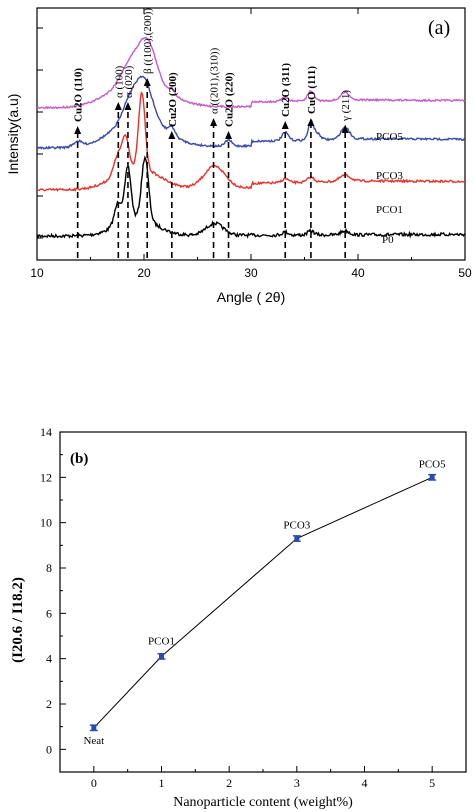  Describe the element at coordinates (312, 90) in the screenshot. I see `peak-marker-label: CuO (111)` at that location.